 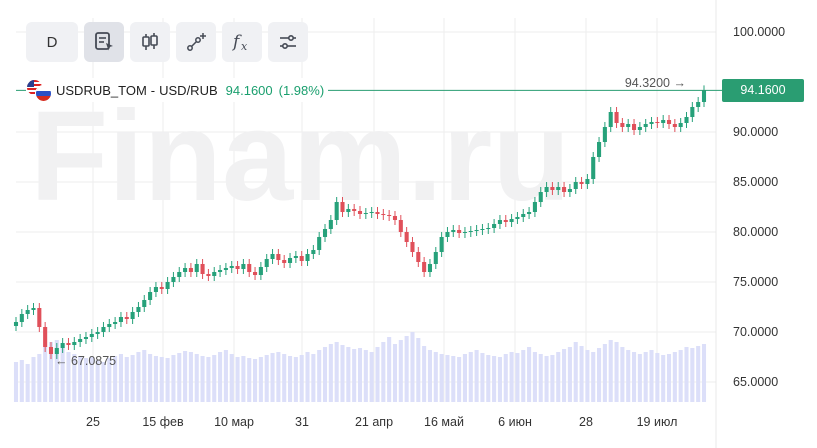 What do you see at coordinates (39, 90) in the screenshot?
I see `currency-flags` at bounding box center [39, 90].